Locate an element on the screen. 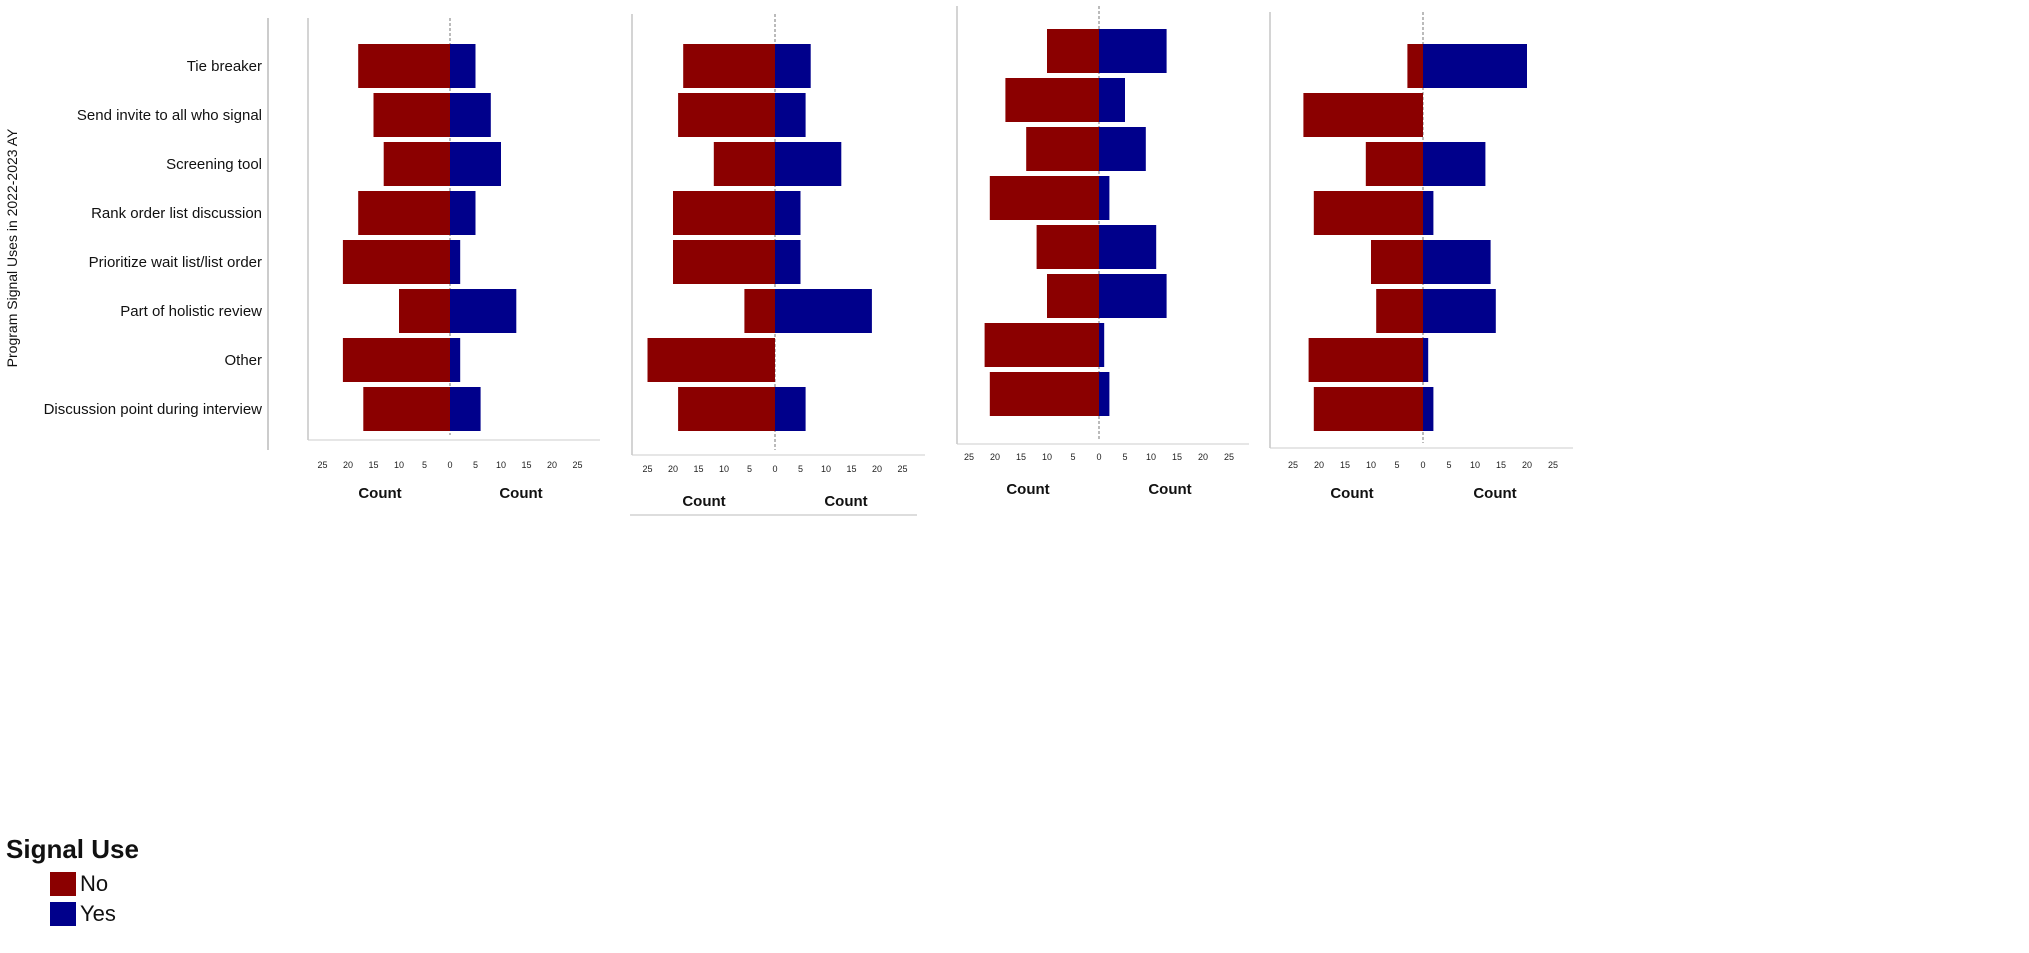 This screenshot has width=2029, height=953. category-label: Tie breaker is located at coordinates (224, 66).